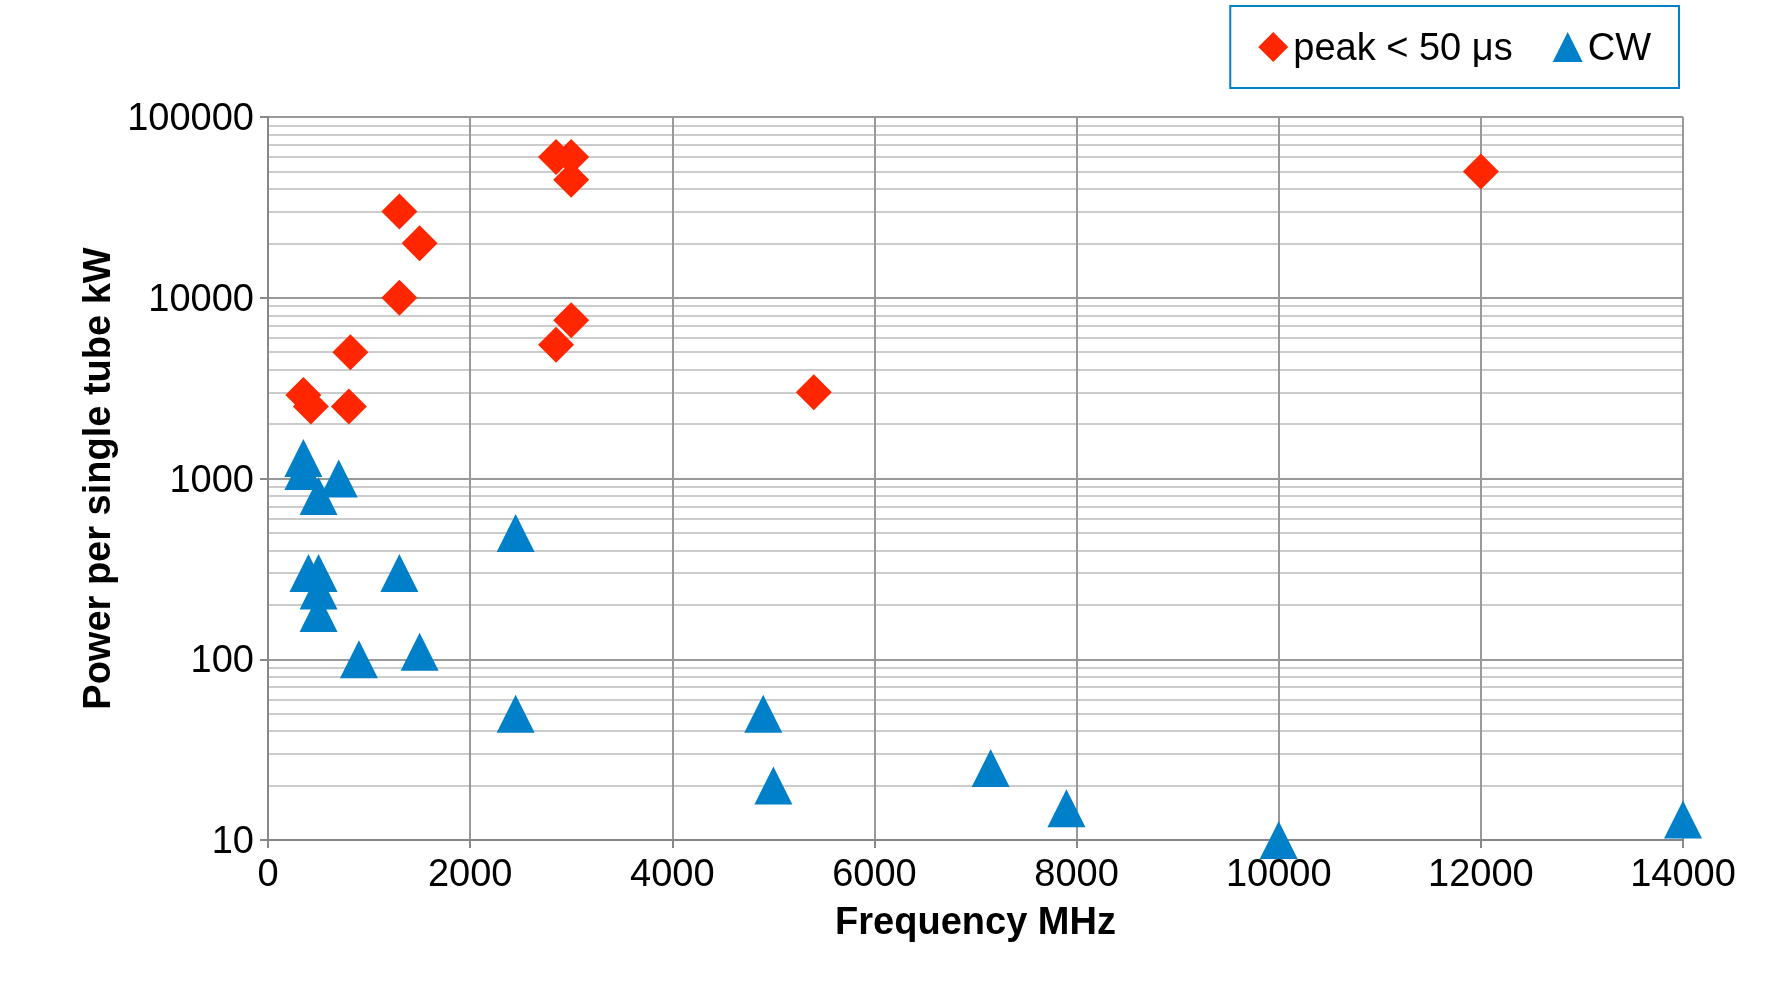 This screenshot has width=1769, height=996. I want to click on y-tick-label: 100, so click(222, 659).